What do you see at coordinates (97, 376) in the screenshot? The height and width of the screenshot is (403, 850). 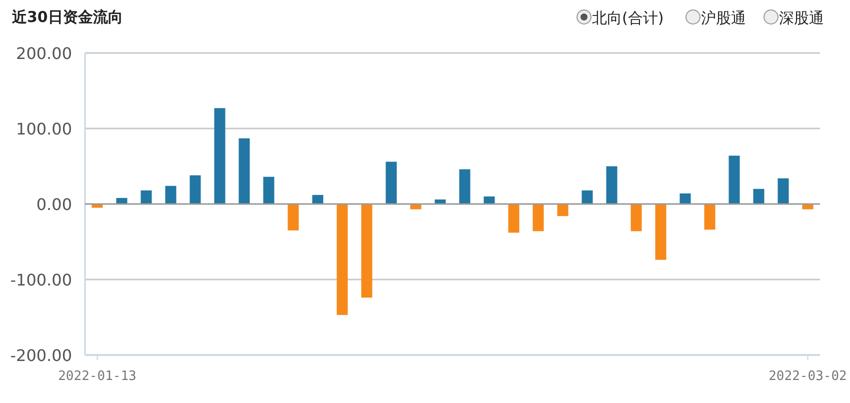 I see `x-tick-label: 2022-01-13` at bounding box center [97, 376].